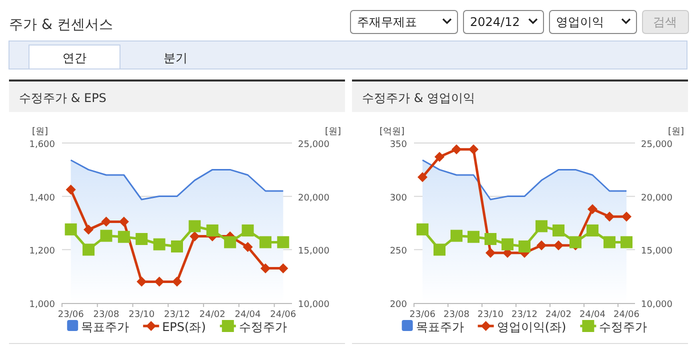 The height and width of the screenshot is (349, 695). I want to click on y-tick-label: 300, so click(399, 198).